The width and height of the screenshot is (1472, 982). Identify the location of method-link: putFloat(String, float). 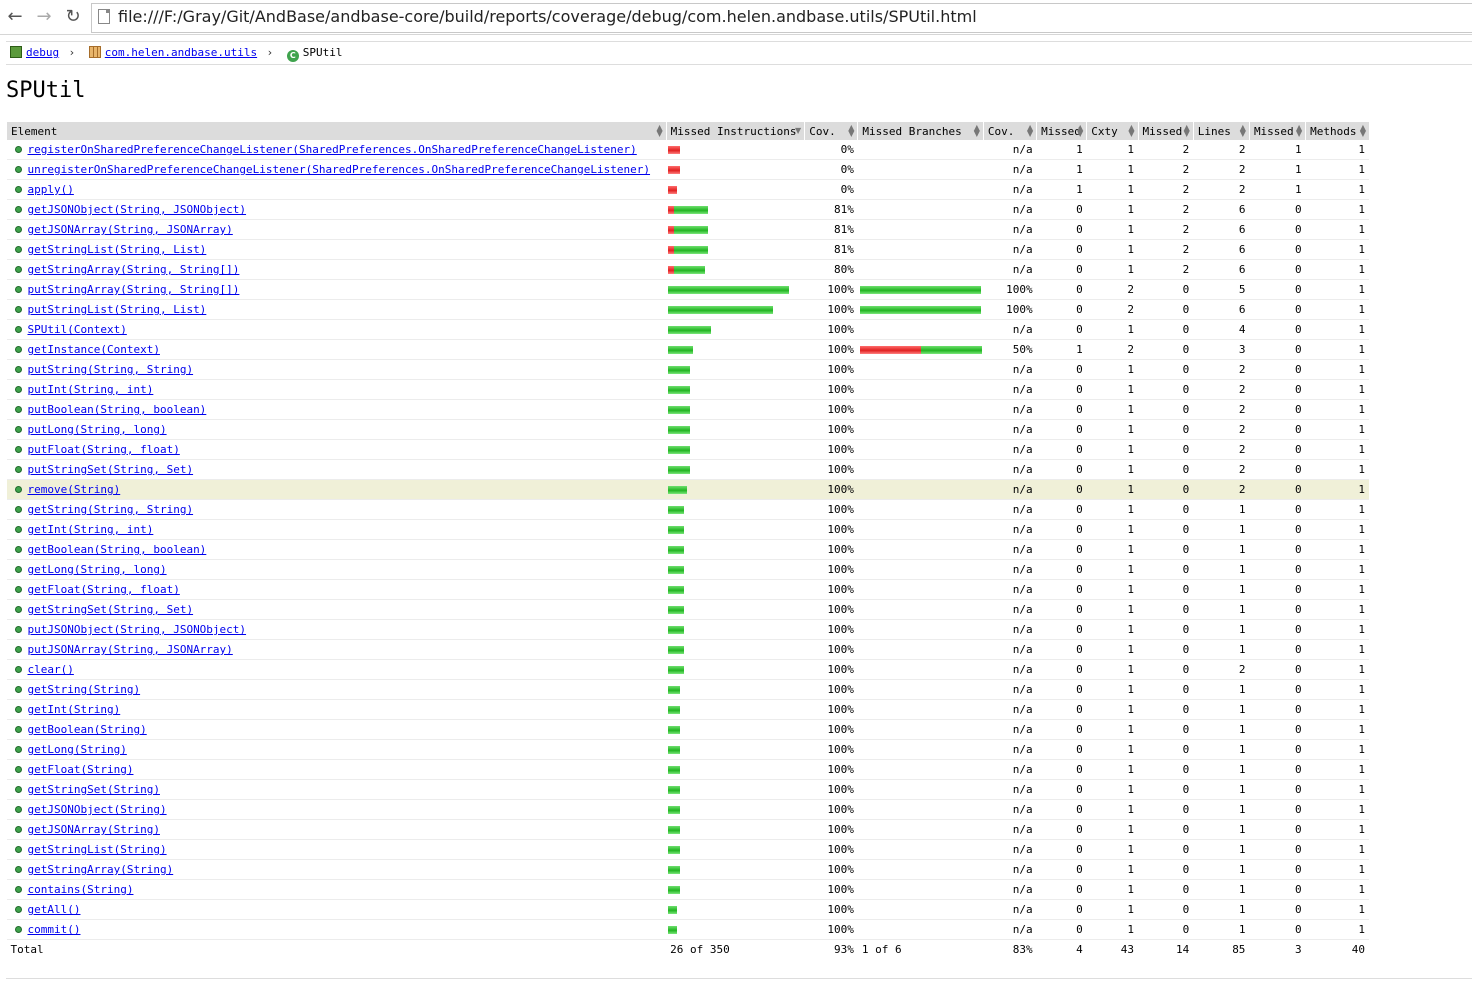
(103, 449).